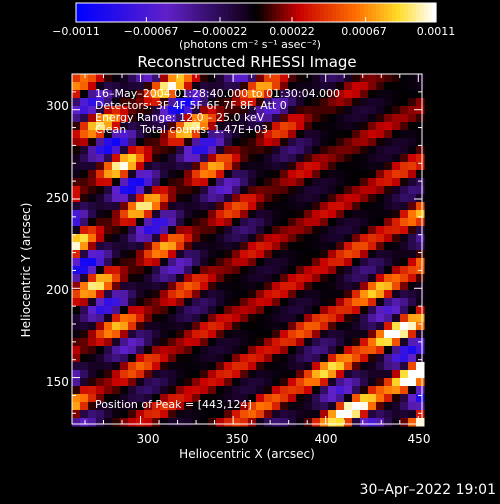 The width and height of the screenshot is (500, 504). I want to click on x-tick-label: 400, so click(326, 439).